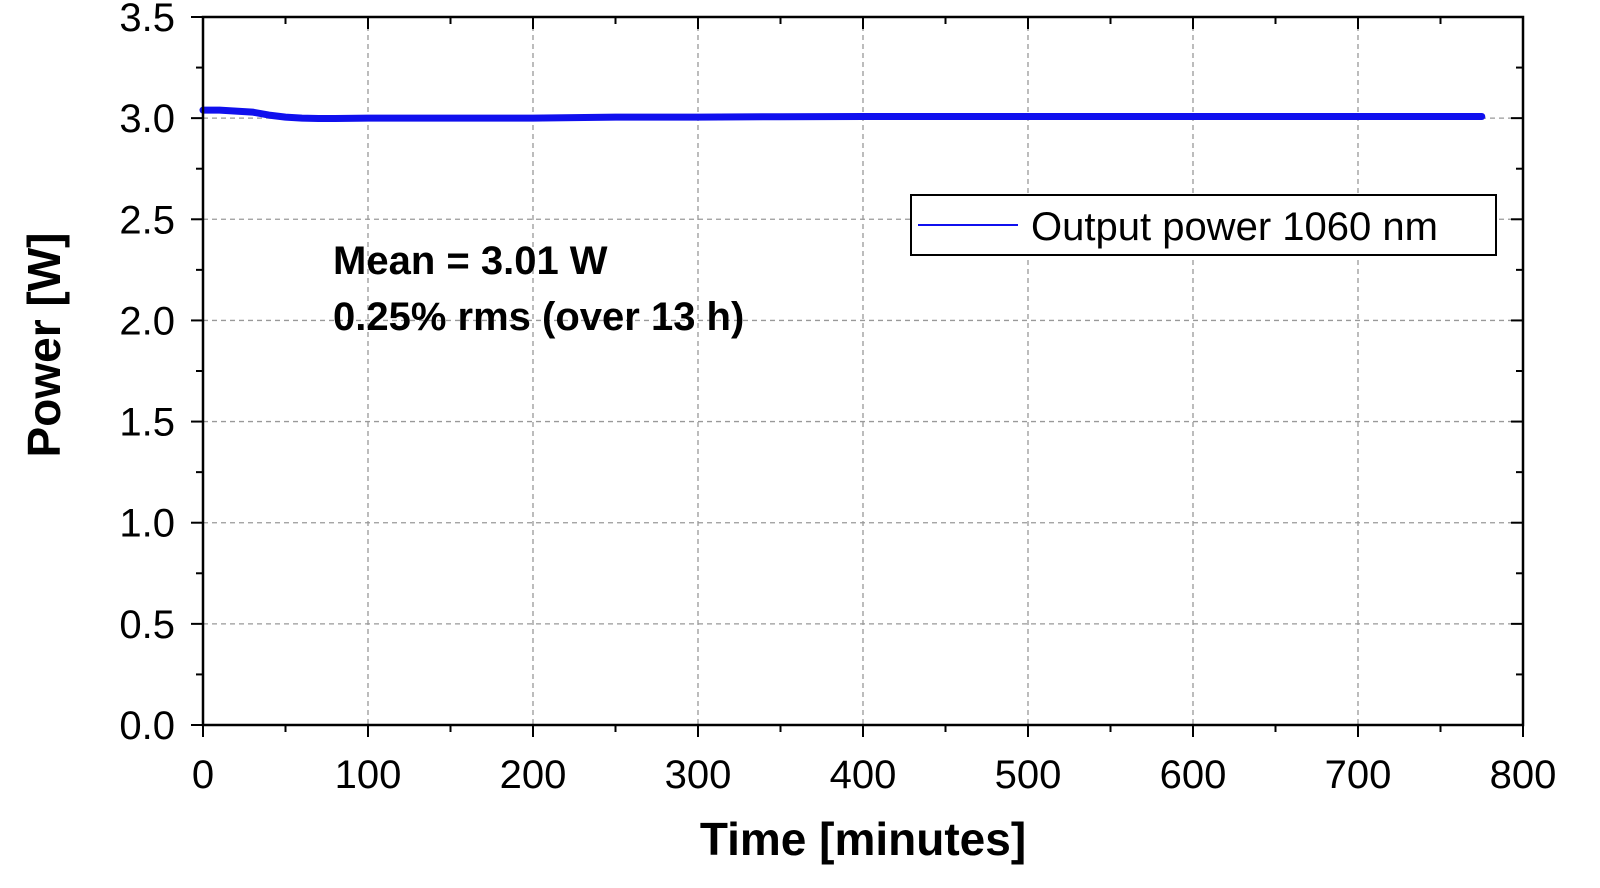 The height and width of the screenshot is (888, 1600). What do you see at coordinates (368, 775) in the screenshot?
I see `x-tick-label: 100` at bounding box center [368, 775].